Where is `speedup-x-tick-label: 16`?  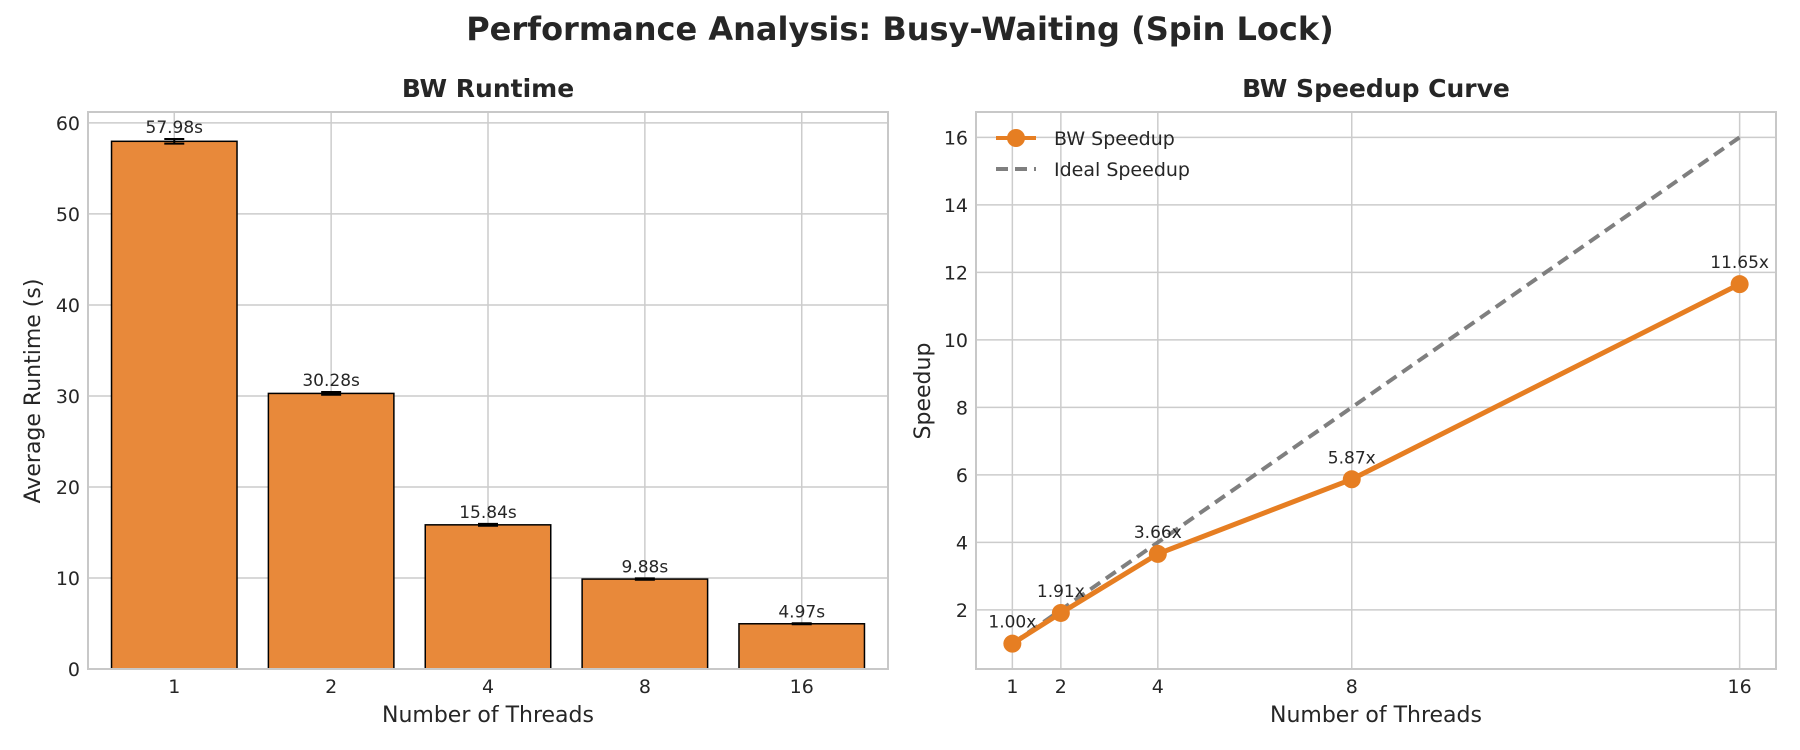
speedup-x-tick-label: 16 is located at coordinates (1740, 687).